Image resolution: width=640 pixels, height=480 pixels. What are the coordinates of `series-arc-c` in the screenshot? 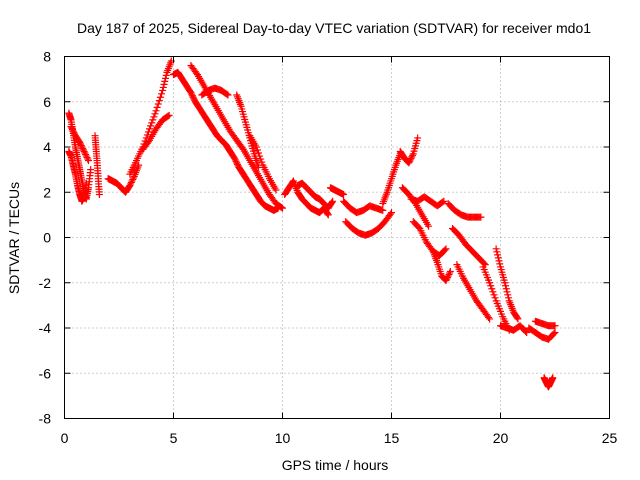 It's located at (79, 144).